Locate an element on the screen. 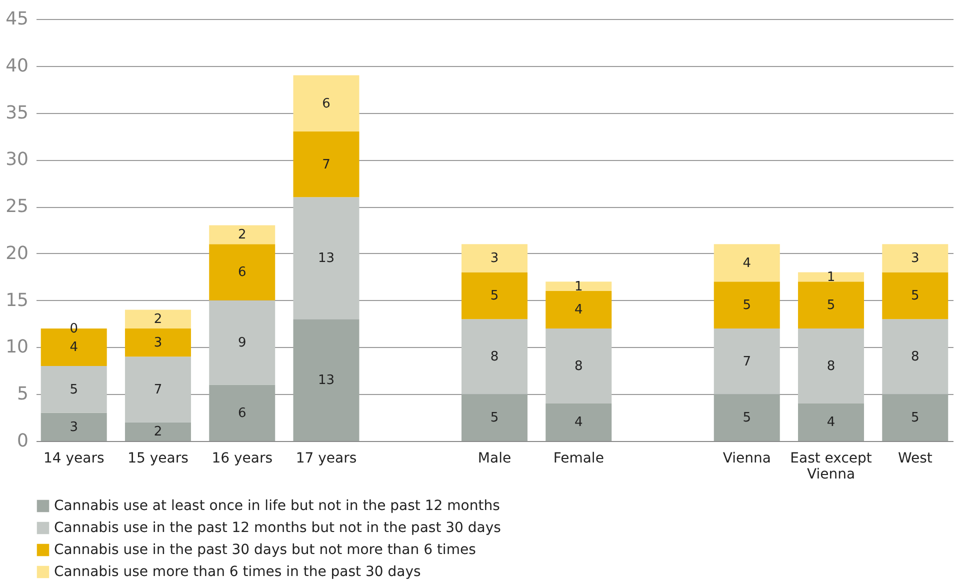  legend-label: Cannabis use more than 6 times in the past 30 days is located at coordinates (237, 572).